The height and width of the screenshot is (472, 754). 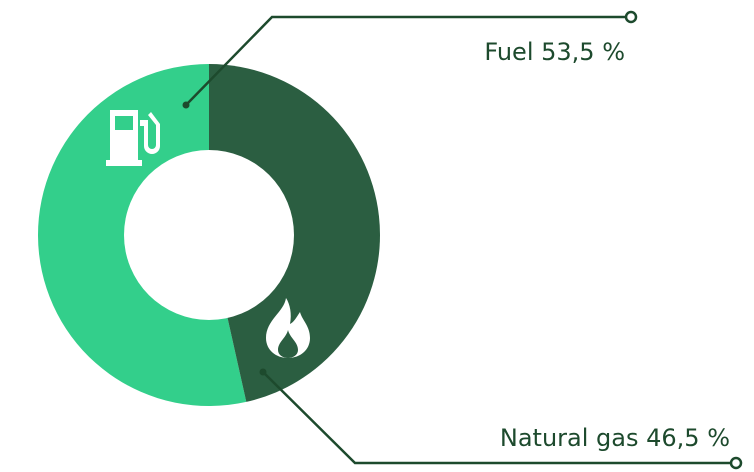 I want to click on gas-leader-dot, so click(x=263, y=372).